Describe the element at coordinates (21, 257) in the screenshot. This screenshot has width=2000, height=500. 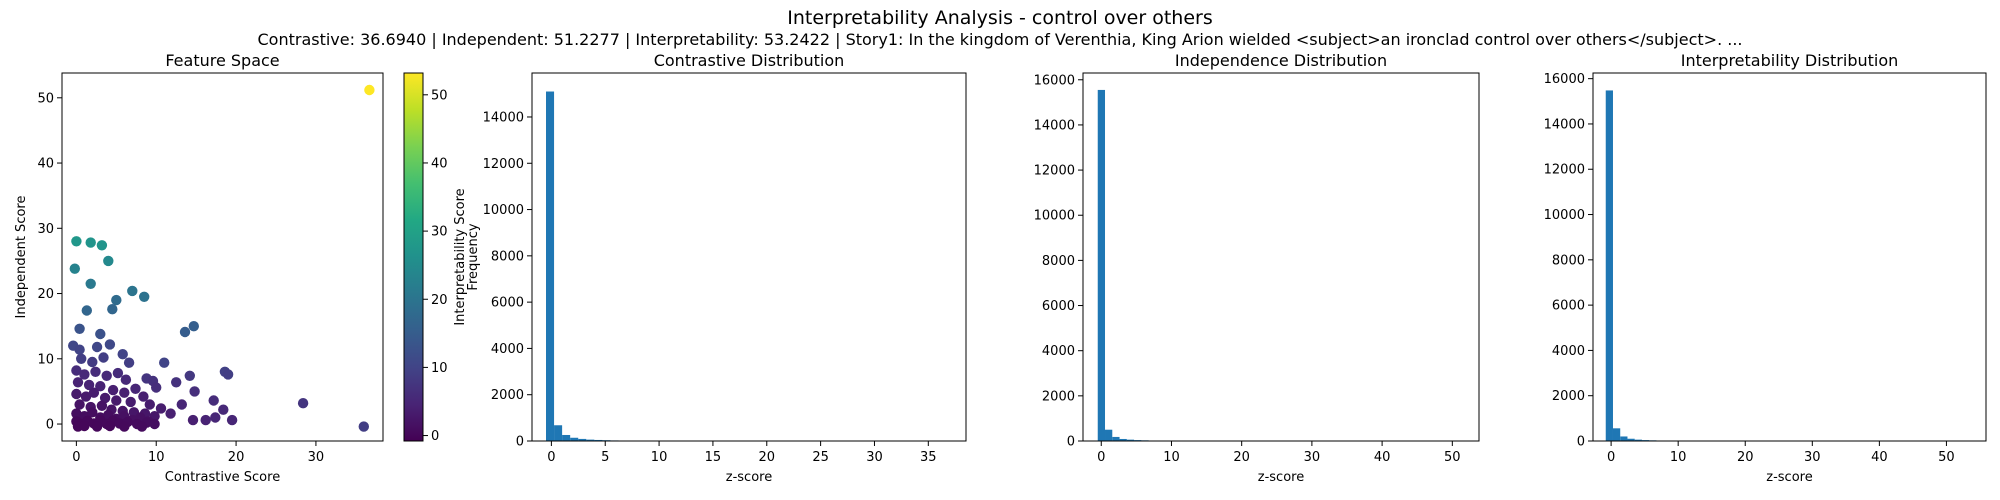
I see `y-axis-label: Independent Score` at that location.